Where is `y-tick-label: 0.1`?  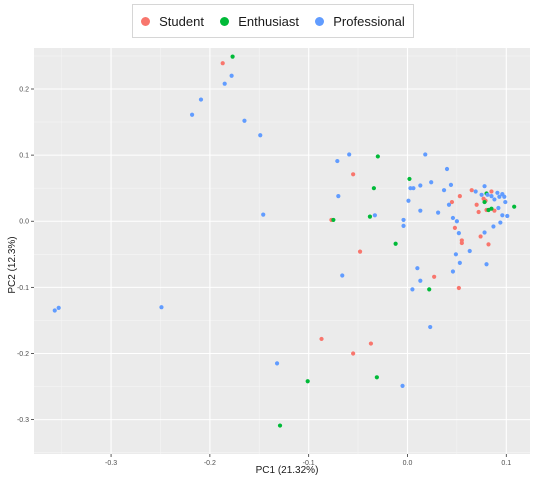
y-tick-label: 0.1 is located at coordinates (24, 156).